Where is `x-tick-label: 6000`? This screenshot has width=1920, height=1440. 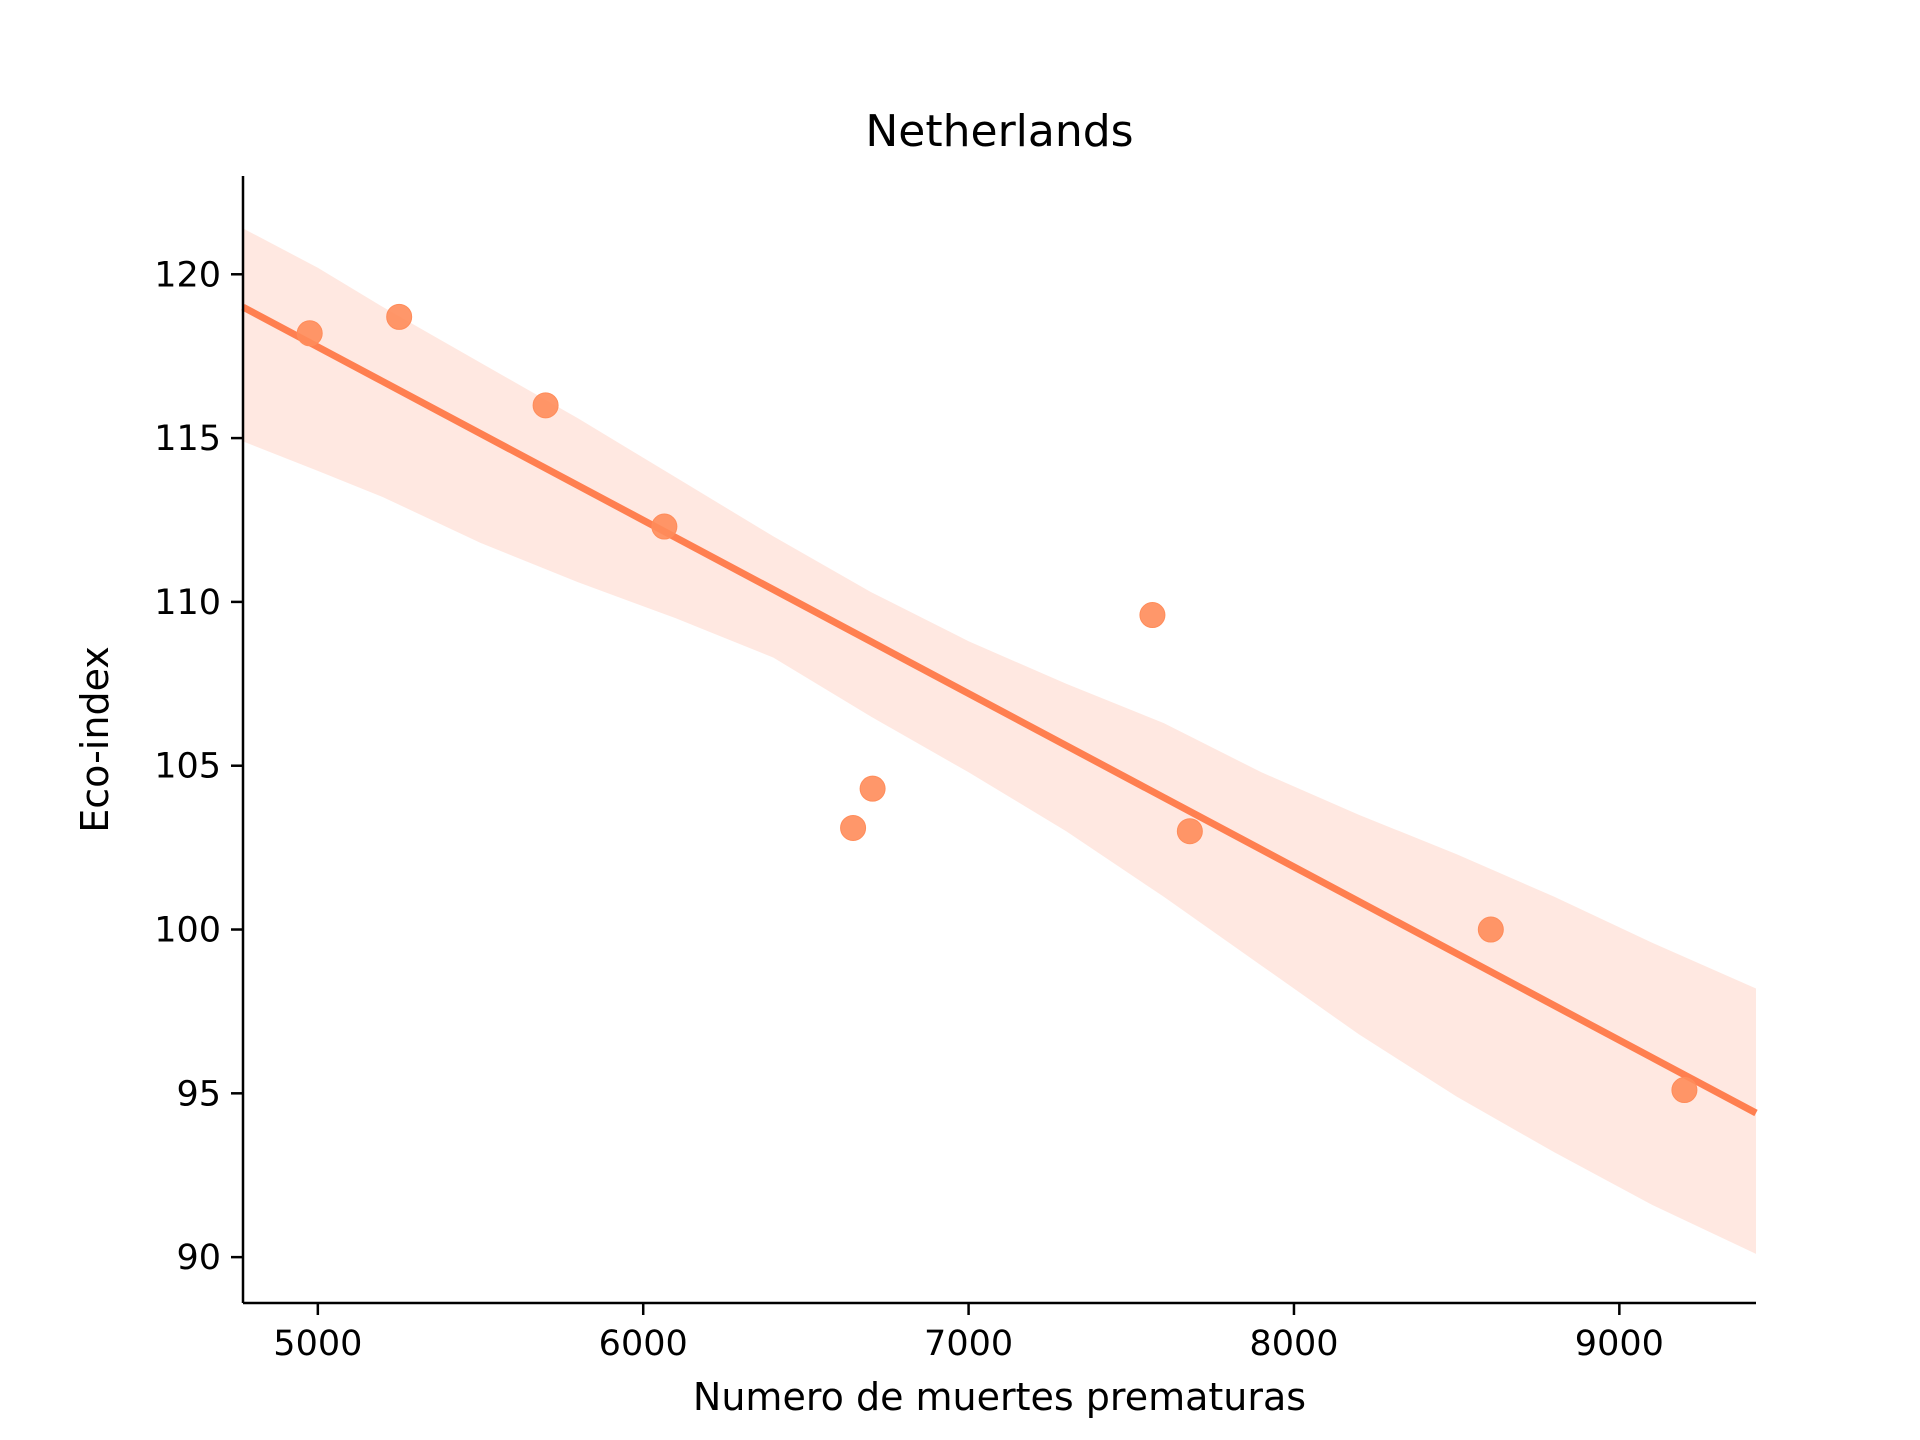 x-tick-label: 6000 is located at coordinates (643, 1344).